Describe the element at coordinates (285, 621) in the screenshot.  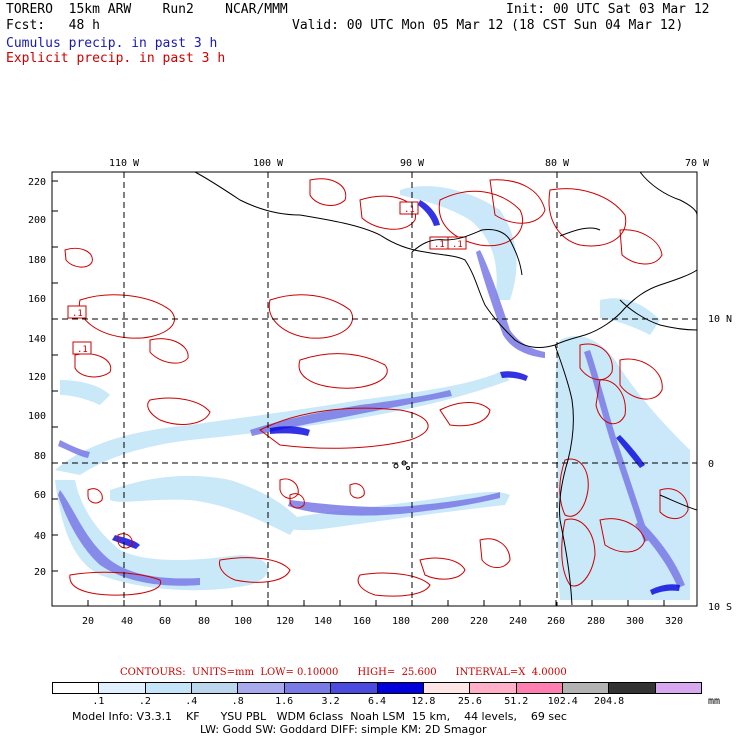
I see `x-tick: 120` at that location.